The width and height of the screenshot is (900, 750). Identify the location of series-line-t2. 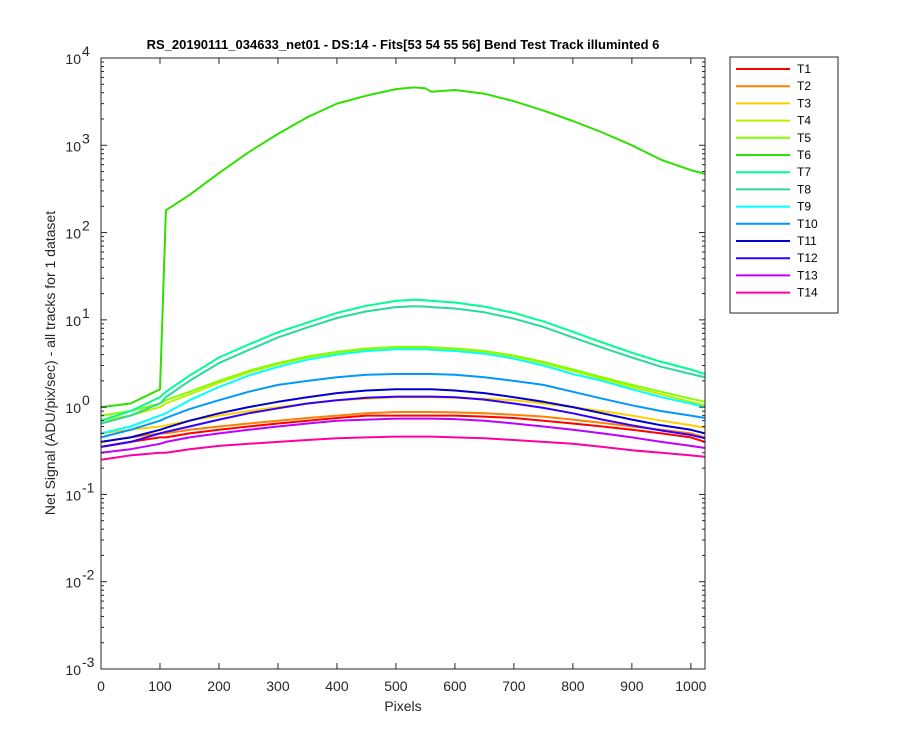
(403, 427).